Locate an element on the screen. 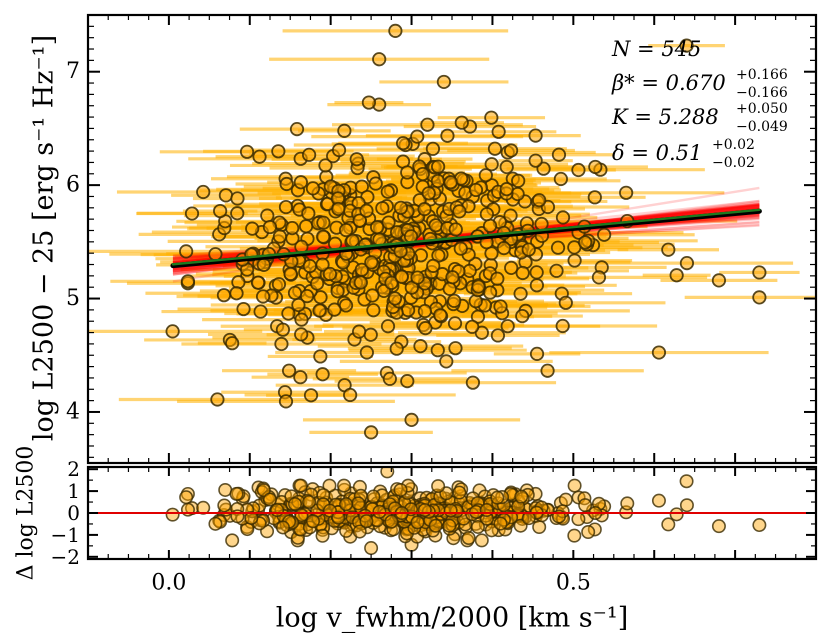 This screenshot has height=642, width=831. annotation-delta-upper: +0.02 is located at coordinates (733, 145).